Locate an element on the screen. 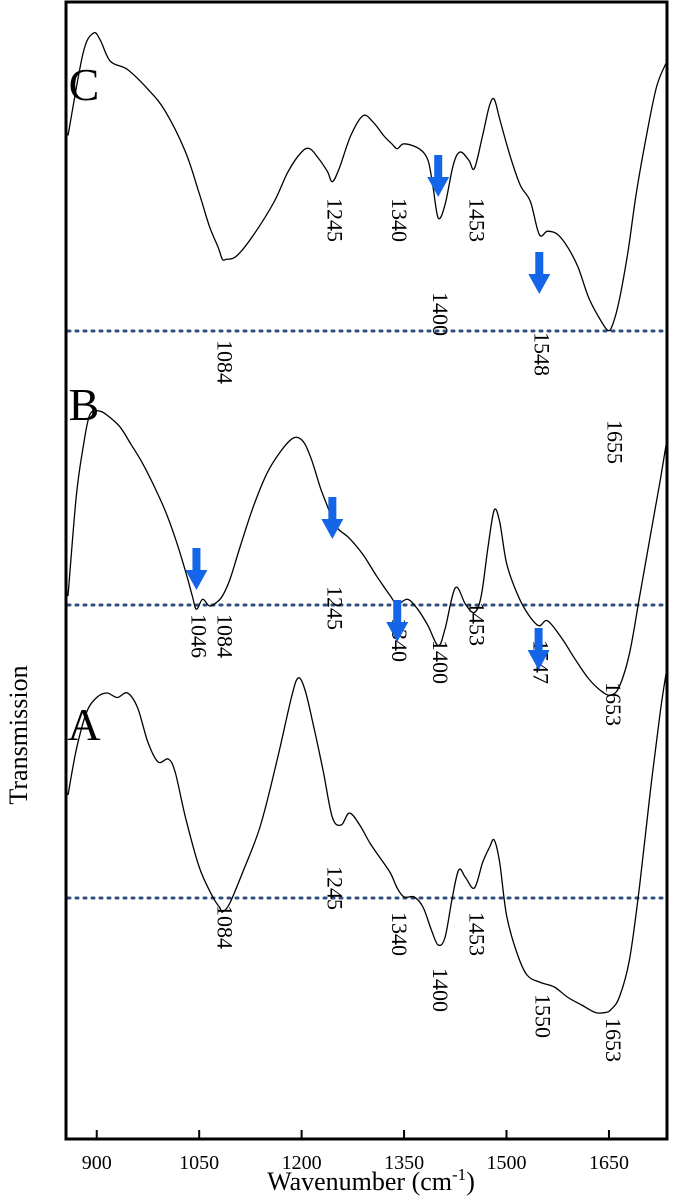 Image resolution: width=675 pixels, height=1203 pixels. x-axis-title: Wavenumber (cm-1) is located at coordinates (371, 1180).